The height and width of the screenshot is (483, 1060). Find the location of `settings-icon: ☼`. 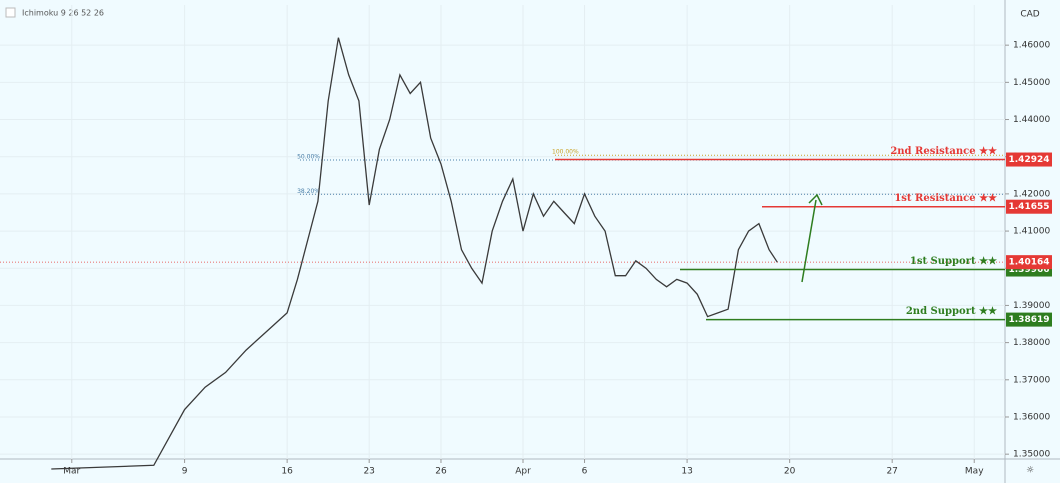

settings-icon: ☼ is located at coordinates (1030, 471).